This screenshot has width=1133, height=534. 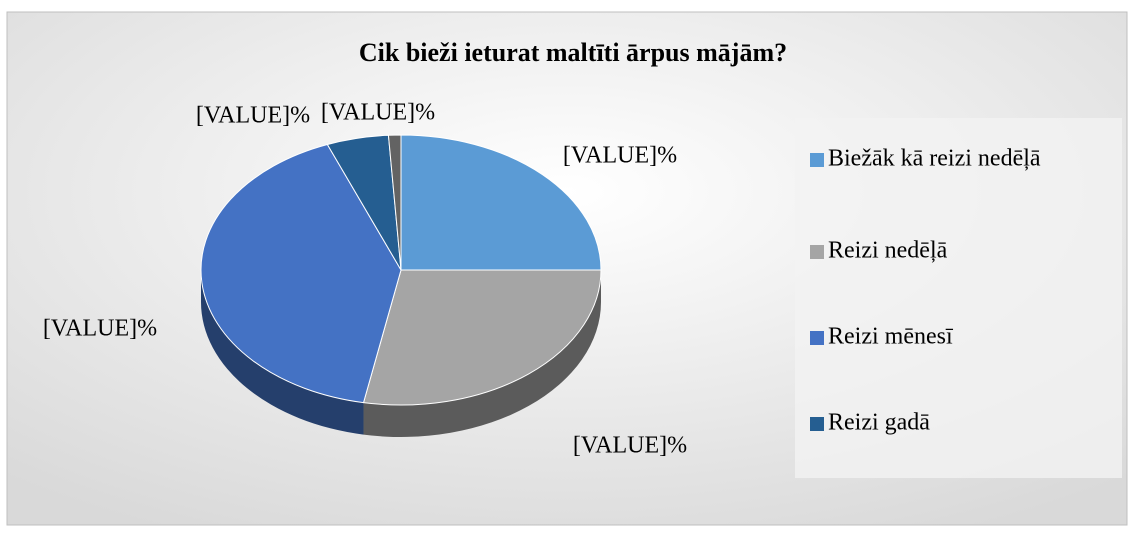 What do you see at coordinates (573, 52) in the screenshot?
I see `chart-title: Cik bieži ieturat maltīti ārpus mājām?` at bounding box center [573, 52].